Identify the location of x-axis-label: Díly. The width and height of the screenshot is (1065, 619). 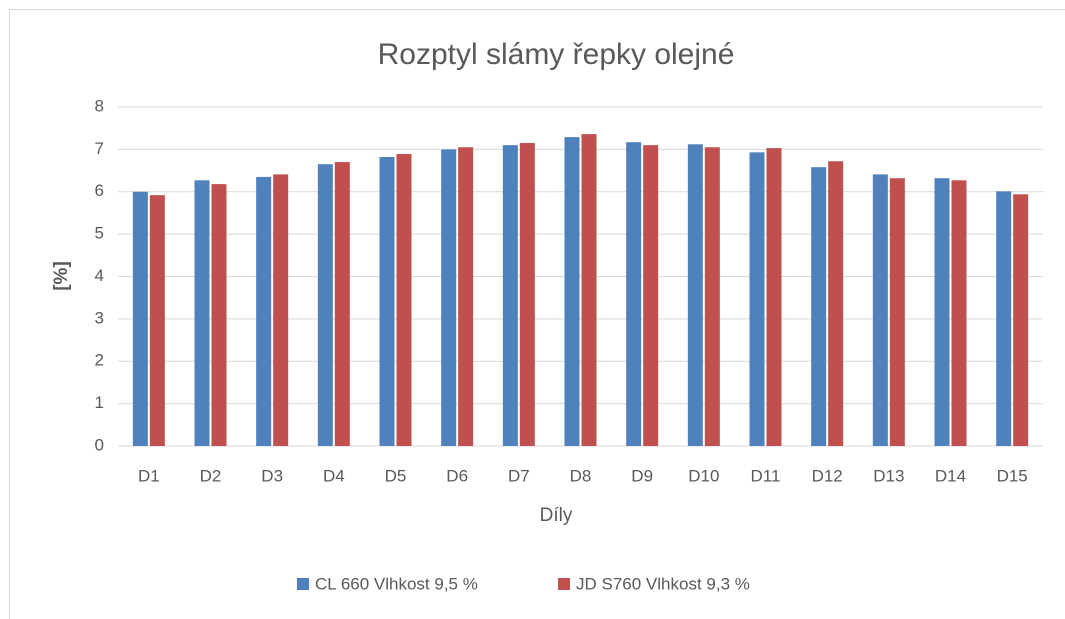
(556, 515).